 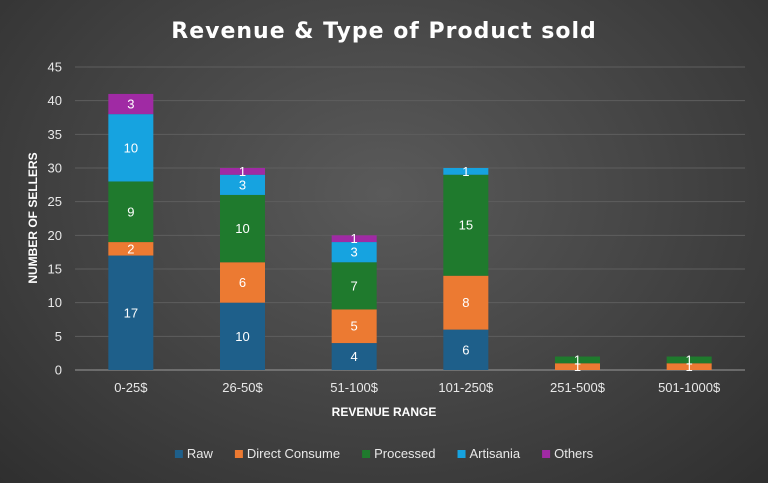 What do you see at coordinates (242, 387) in the screenshot?
I see `x-tick-label: 26-50$` at bounding box center [242, 387].